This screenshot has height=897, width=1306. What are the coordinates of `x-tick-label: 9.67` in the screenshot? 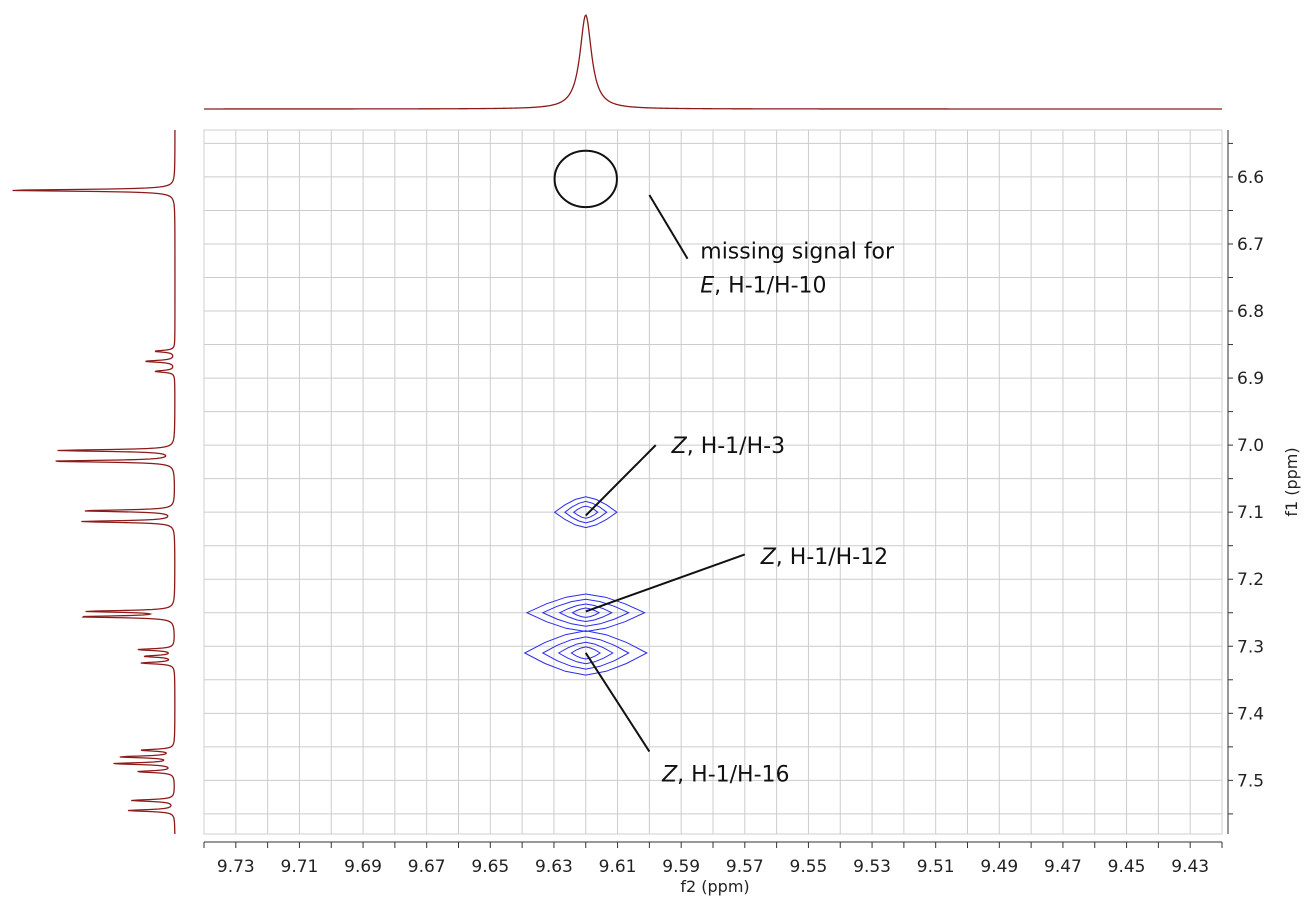 It's located at (427, 867).